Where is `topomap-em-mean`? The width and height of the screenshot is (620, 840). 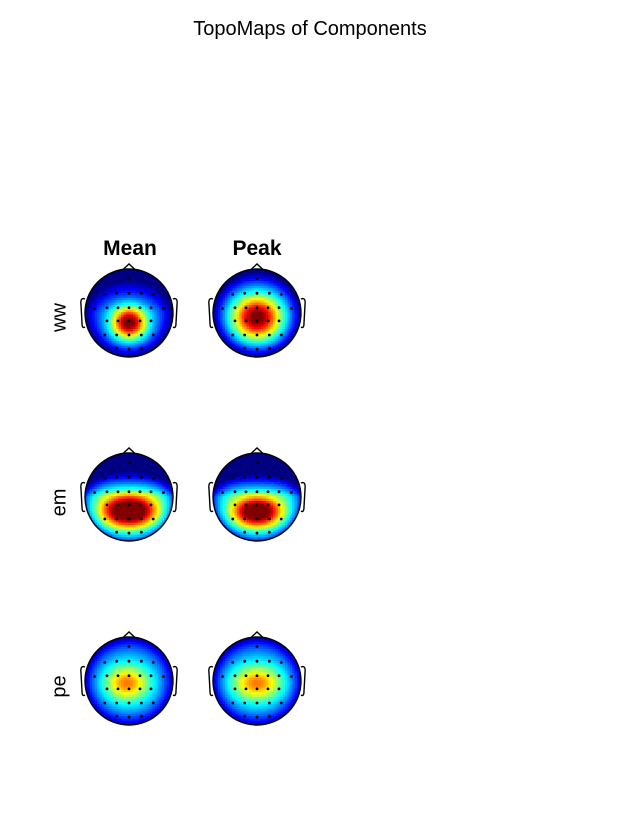 topomap-em-mean is located at coordinates (129, 494).